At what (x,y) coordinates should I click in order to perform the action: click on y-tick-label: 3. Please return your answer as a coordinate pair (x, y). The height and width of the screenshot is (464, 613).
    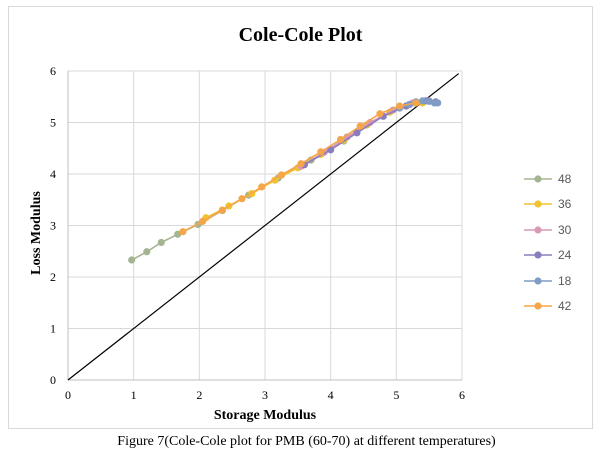
    Looking at the image, I should click on (53, 226).